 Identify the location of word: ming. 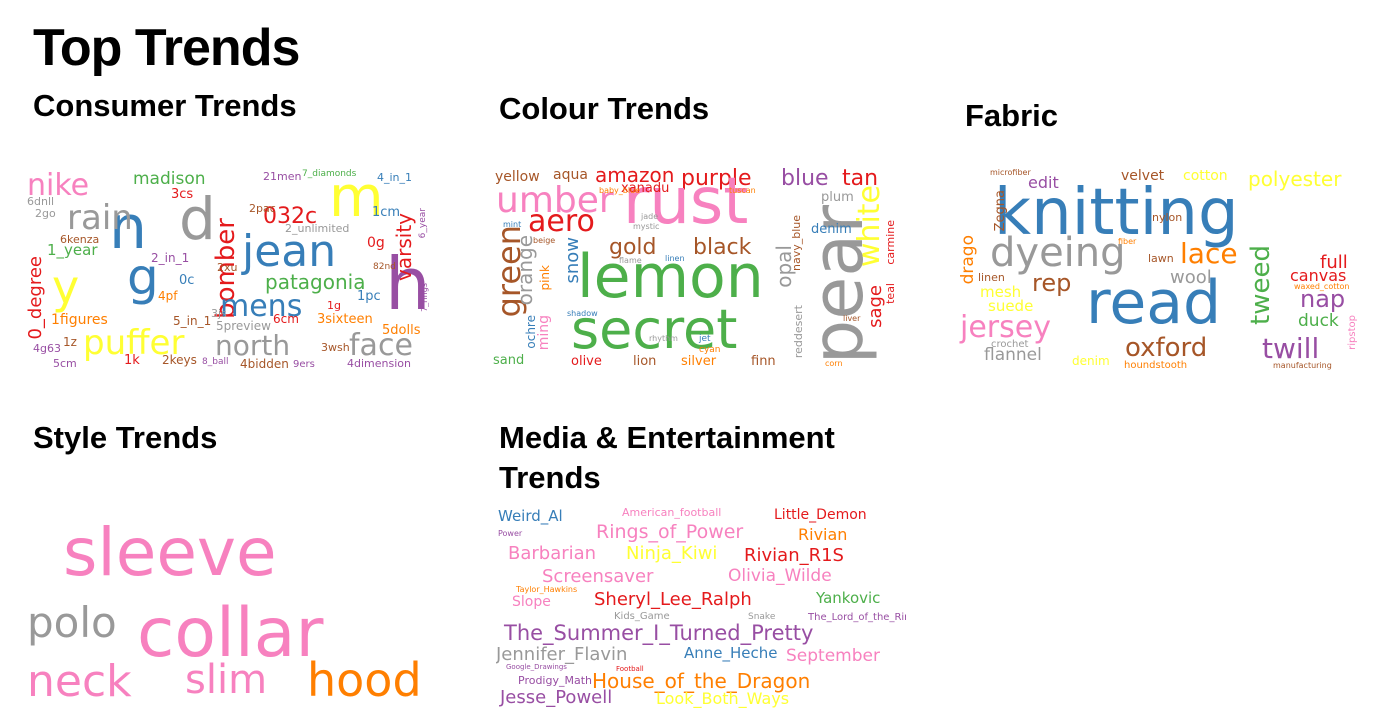
(544, 333).